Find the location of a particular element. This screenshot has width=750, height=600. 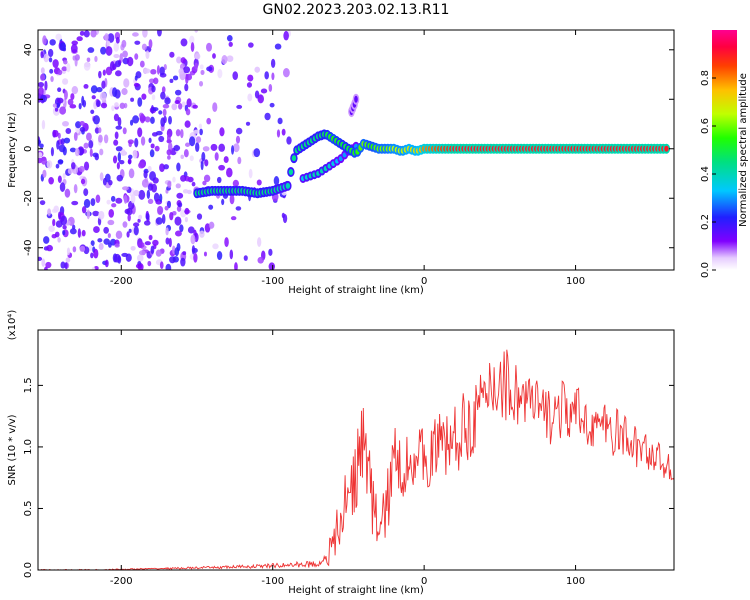

snr-y-multiplier: (x10⁴) is located at coordinates (12, 325).